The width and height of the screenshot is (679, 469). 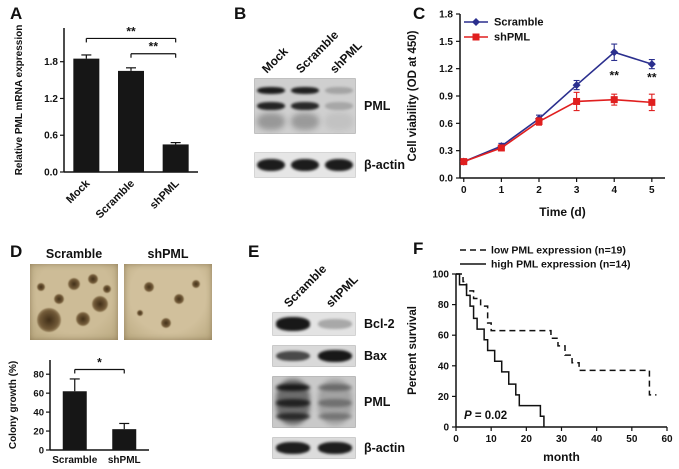 I want to click on svg-text: 1.5, so click(x=446, y=42).